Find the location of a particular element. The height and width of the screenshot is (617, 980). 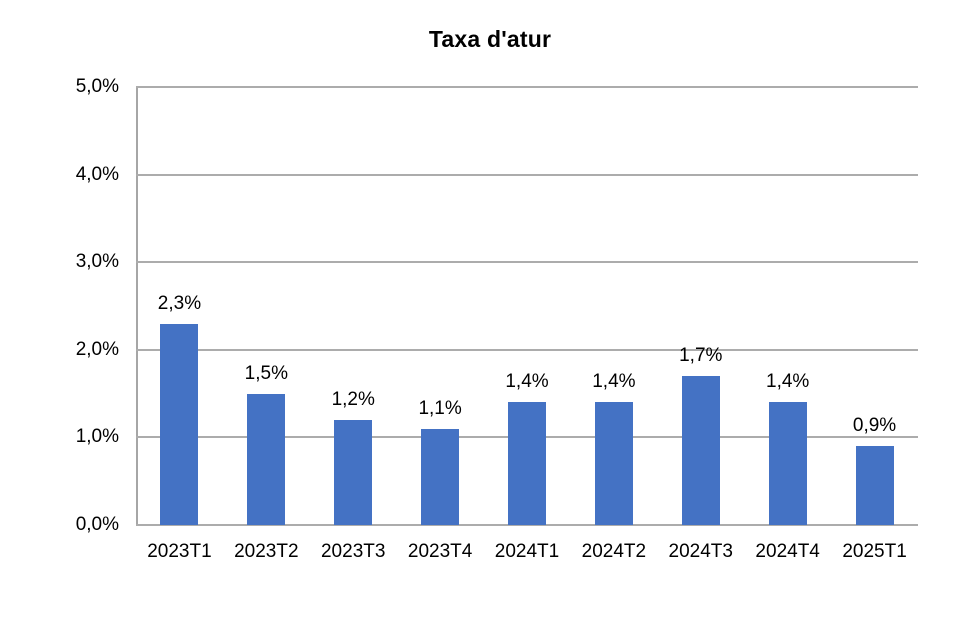

x-axis-tick-label: 2024T2 is located at coordinates (614, 551).